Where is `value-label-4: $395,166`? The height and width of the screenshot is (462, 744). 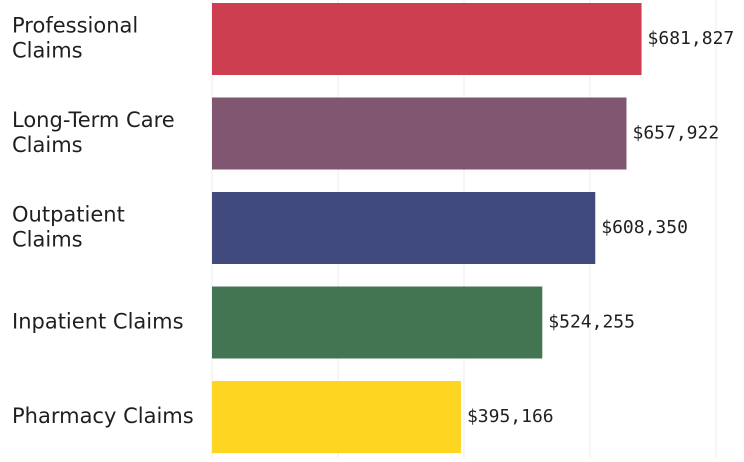 value-label-4: $395,166 is located at coordinates (510, 416).